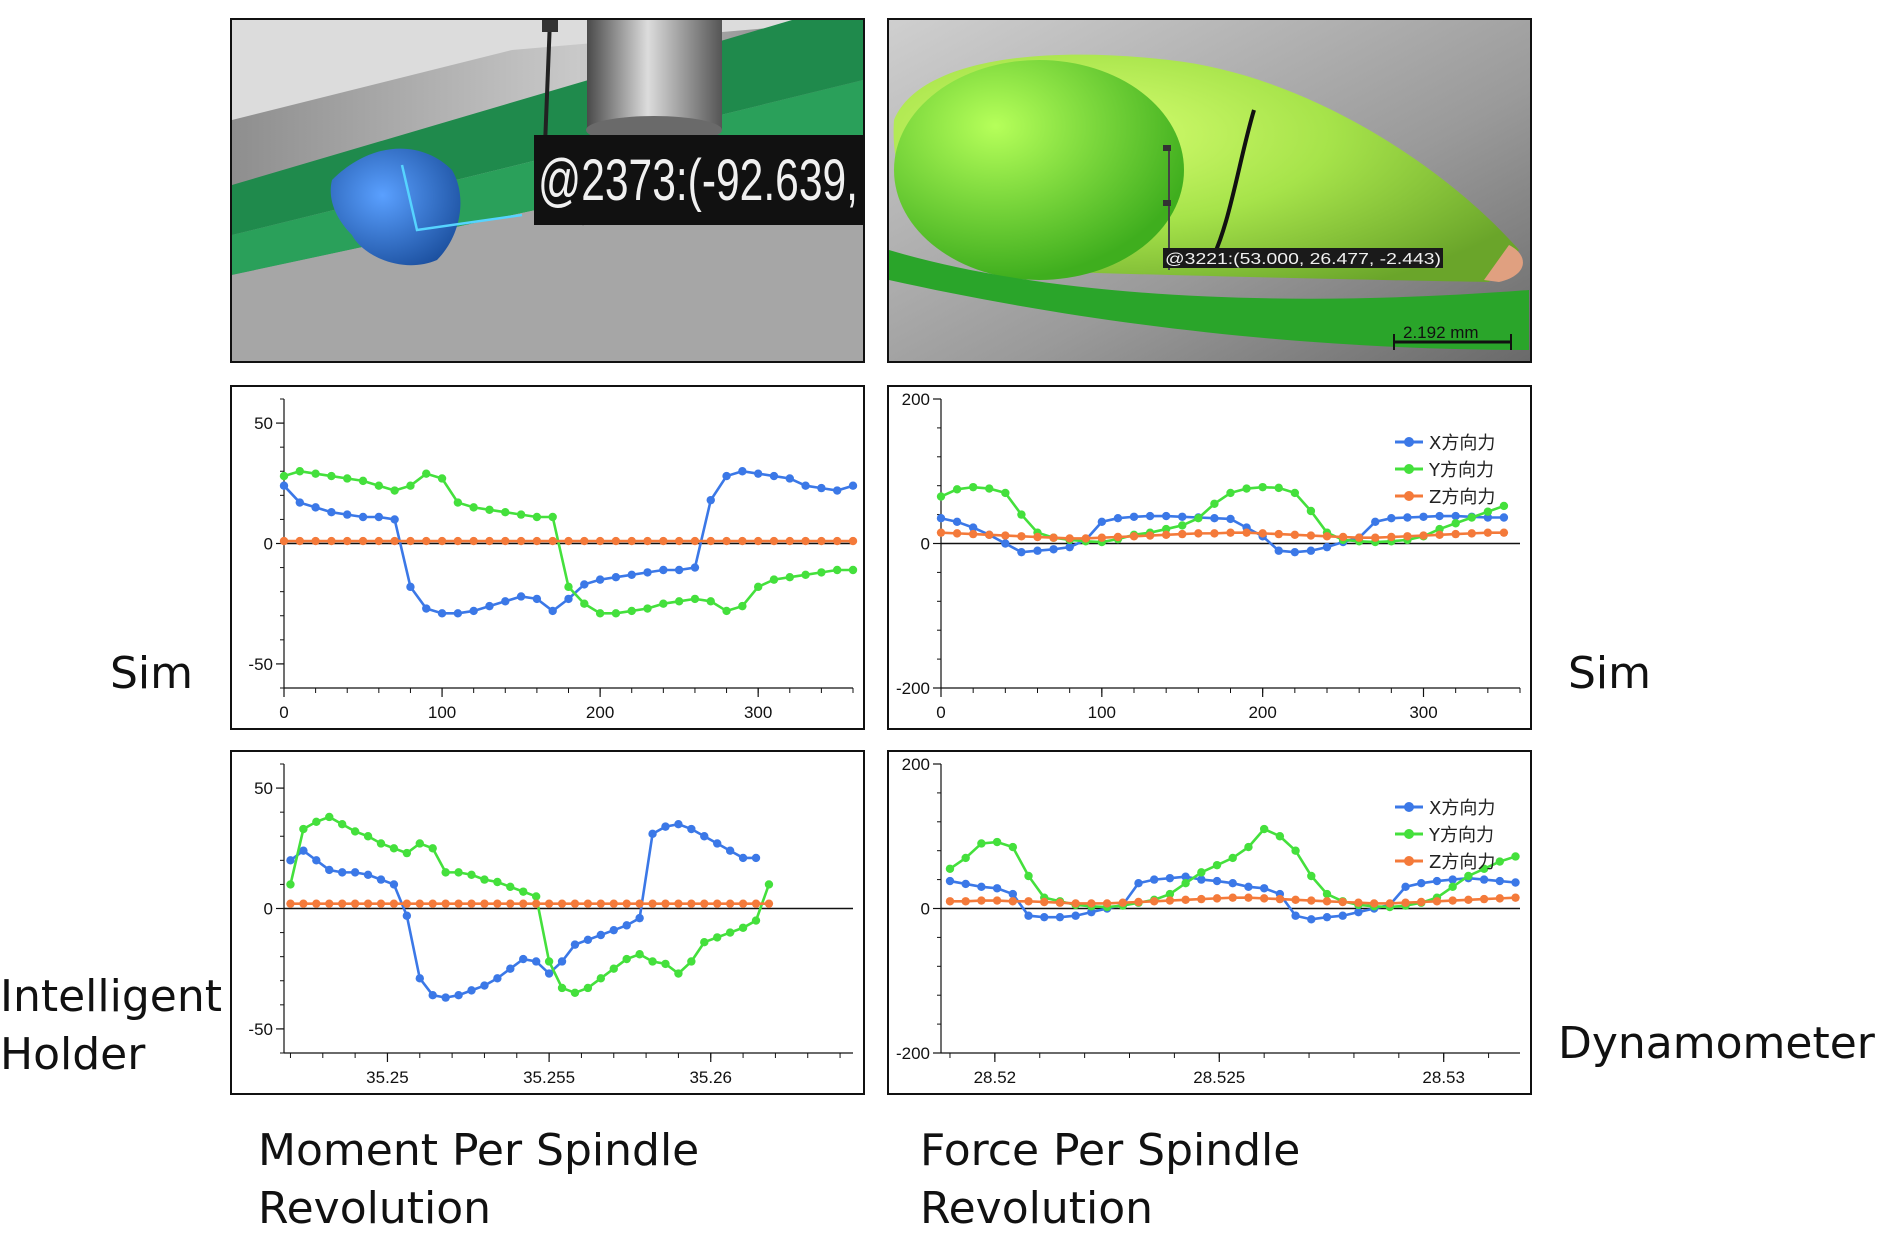 This screenshot has width=1880, height=1238. I want to click on legend-label: X方向力, so click(1462, 443).